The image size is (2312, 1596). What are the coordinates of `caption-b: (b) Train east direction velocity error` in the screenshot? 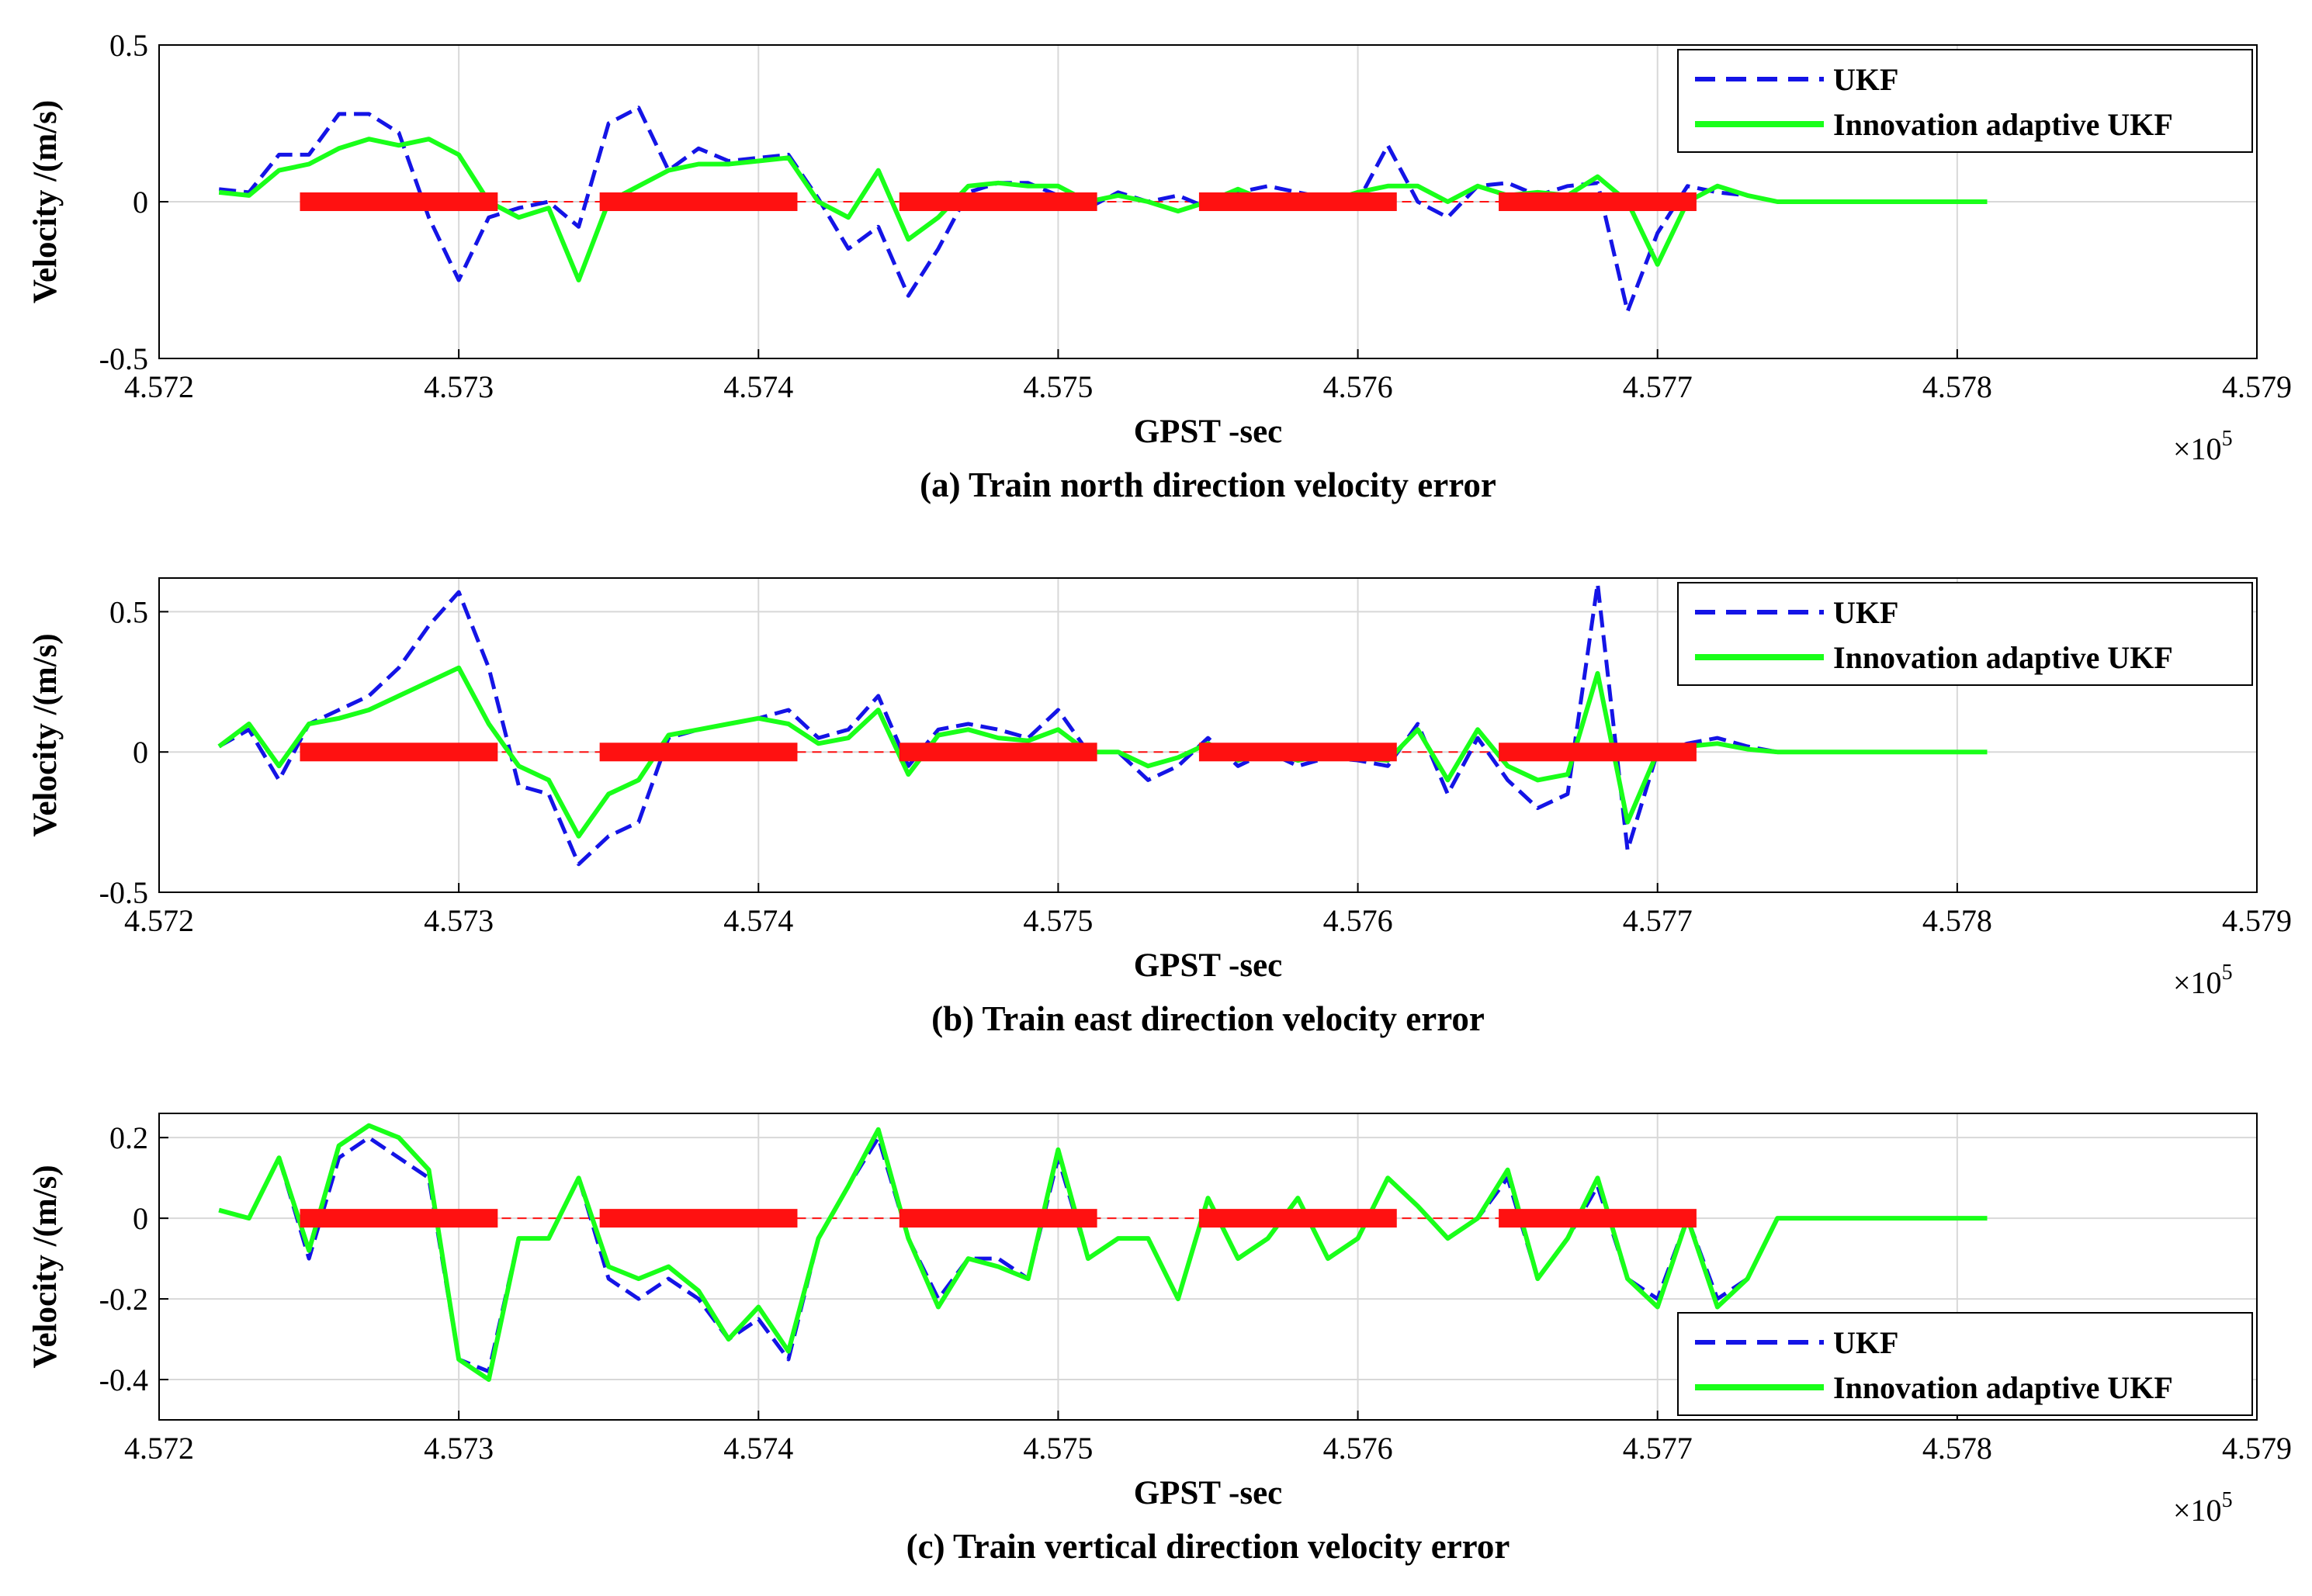 It's located at (1208, 1018).